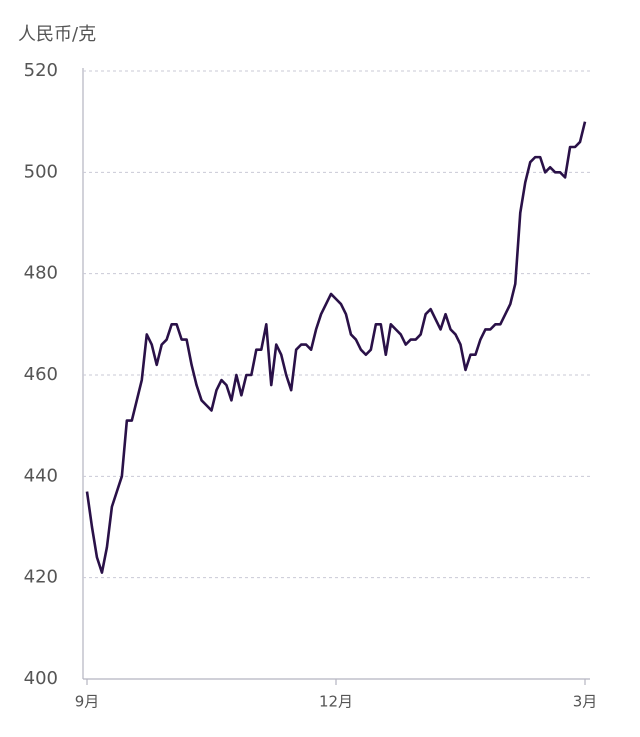 The width and height of the screenshot is (640, 737). I want to click on y-tick-label: 500, so click(41, 171).